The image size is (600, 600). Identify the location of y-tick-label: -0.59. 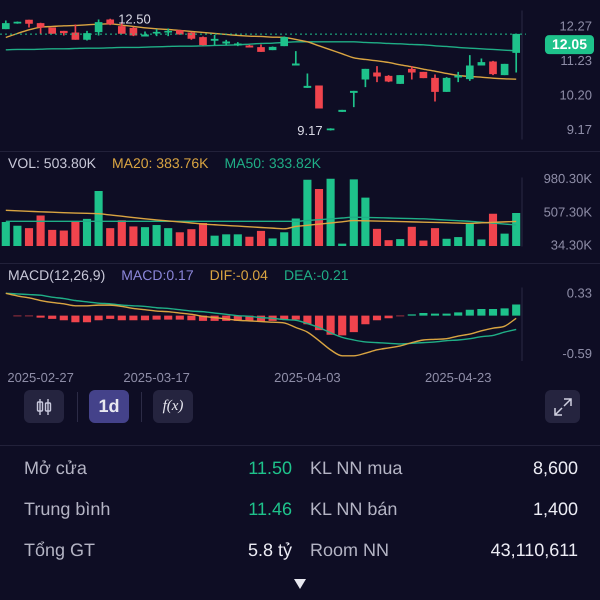
(577, 354).